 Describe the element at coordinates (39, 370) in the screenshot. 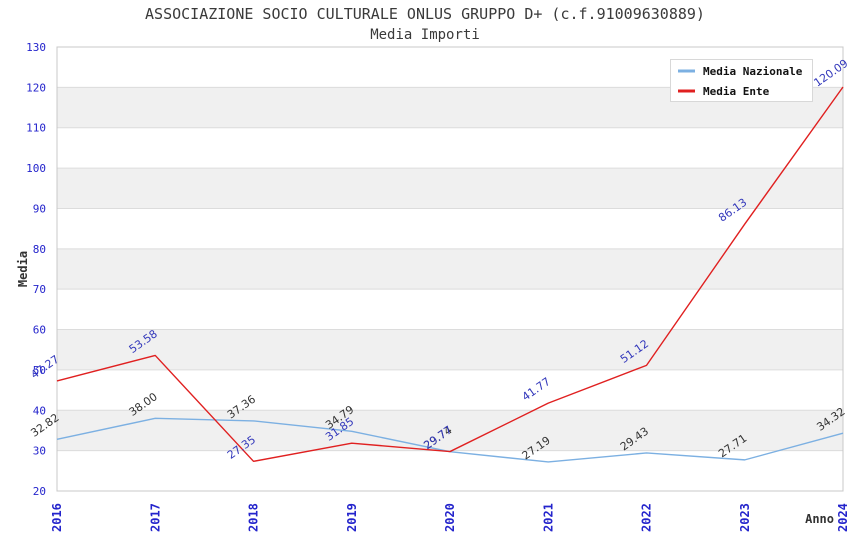

I see `y-tick-label: 50` at that location.